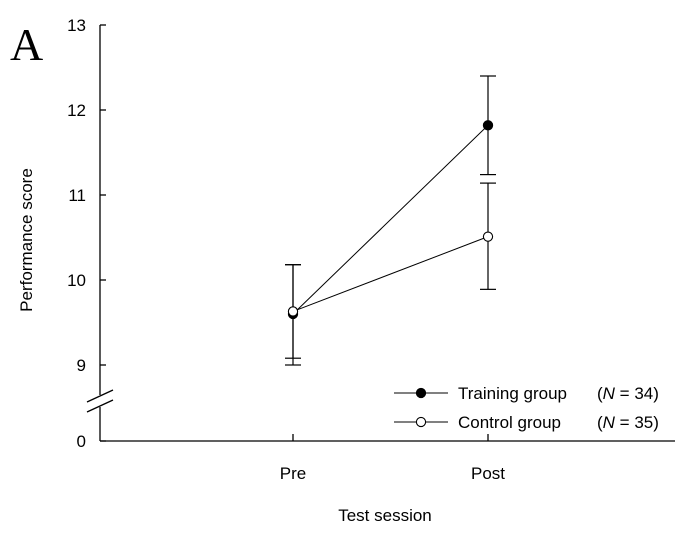  I want to click on legend-entry-0: Training group (N = 34), so click(526, 393).